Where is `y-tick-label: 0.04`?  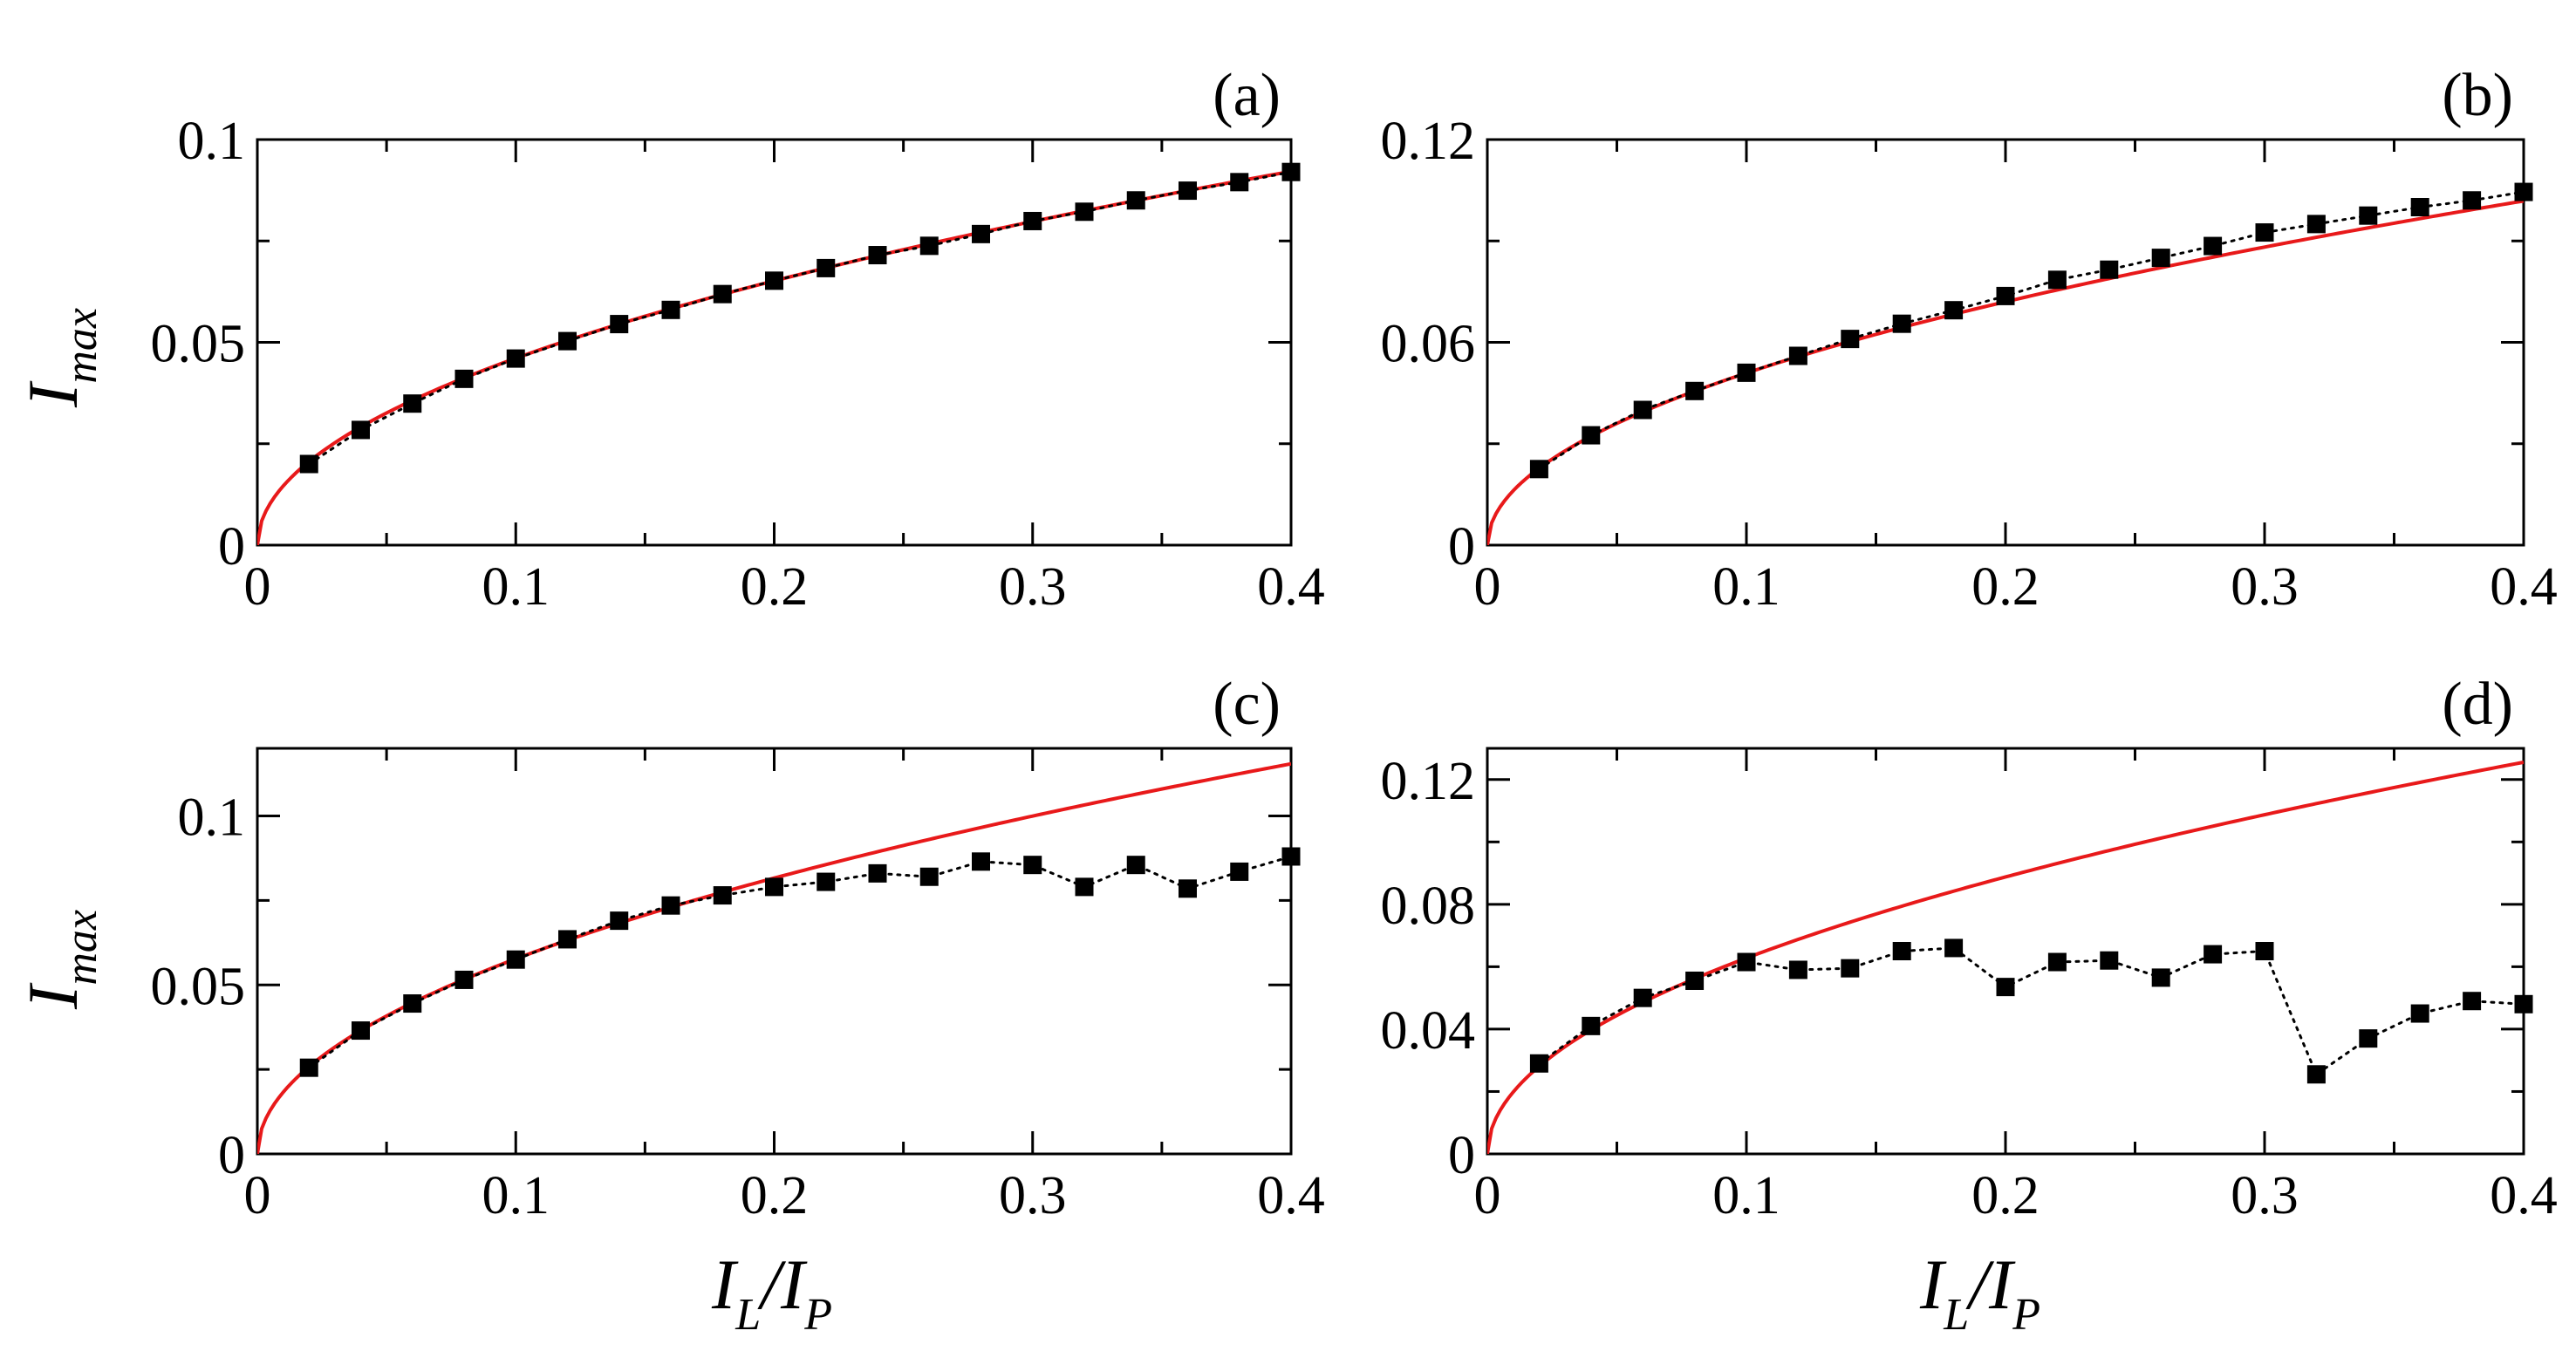
y-tick-label: 0.04 is located at coordinates (1428, 1031).